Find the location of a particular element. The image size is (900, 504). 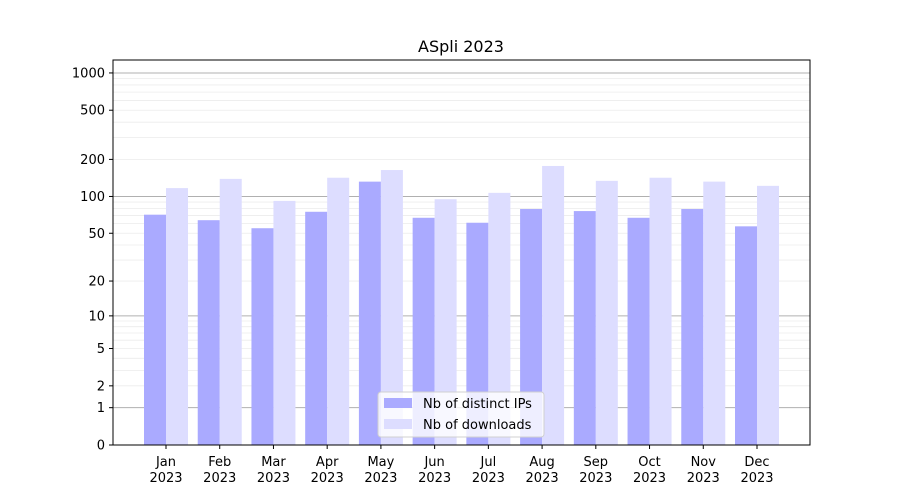

x-tick-label: Nov 2023 is located at coordinates (703, 470).